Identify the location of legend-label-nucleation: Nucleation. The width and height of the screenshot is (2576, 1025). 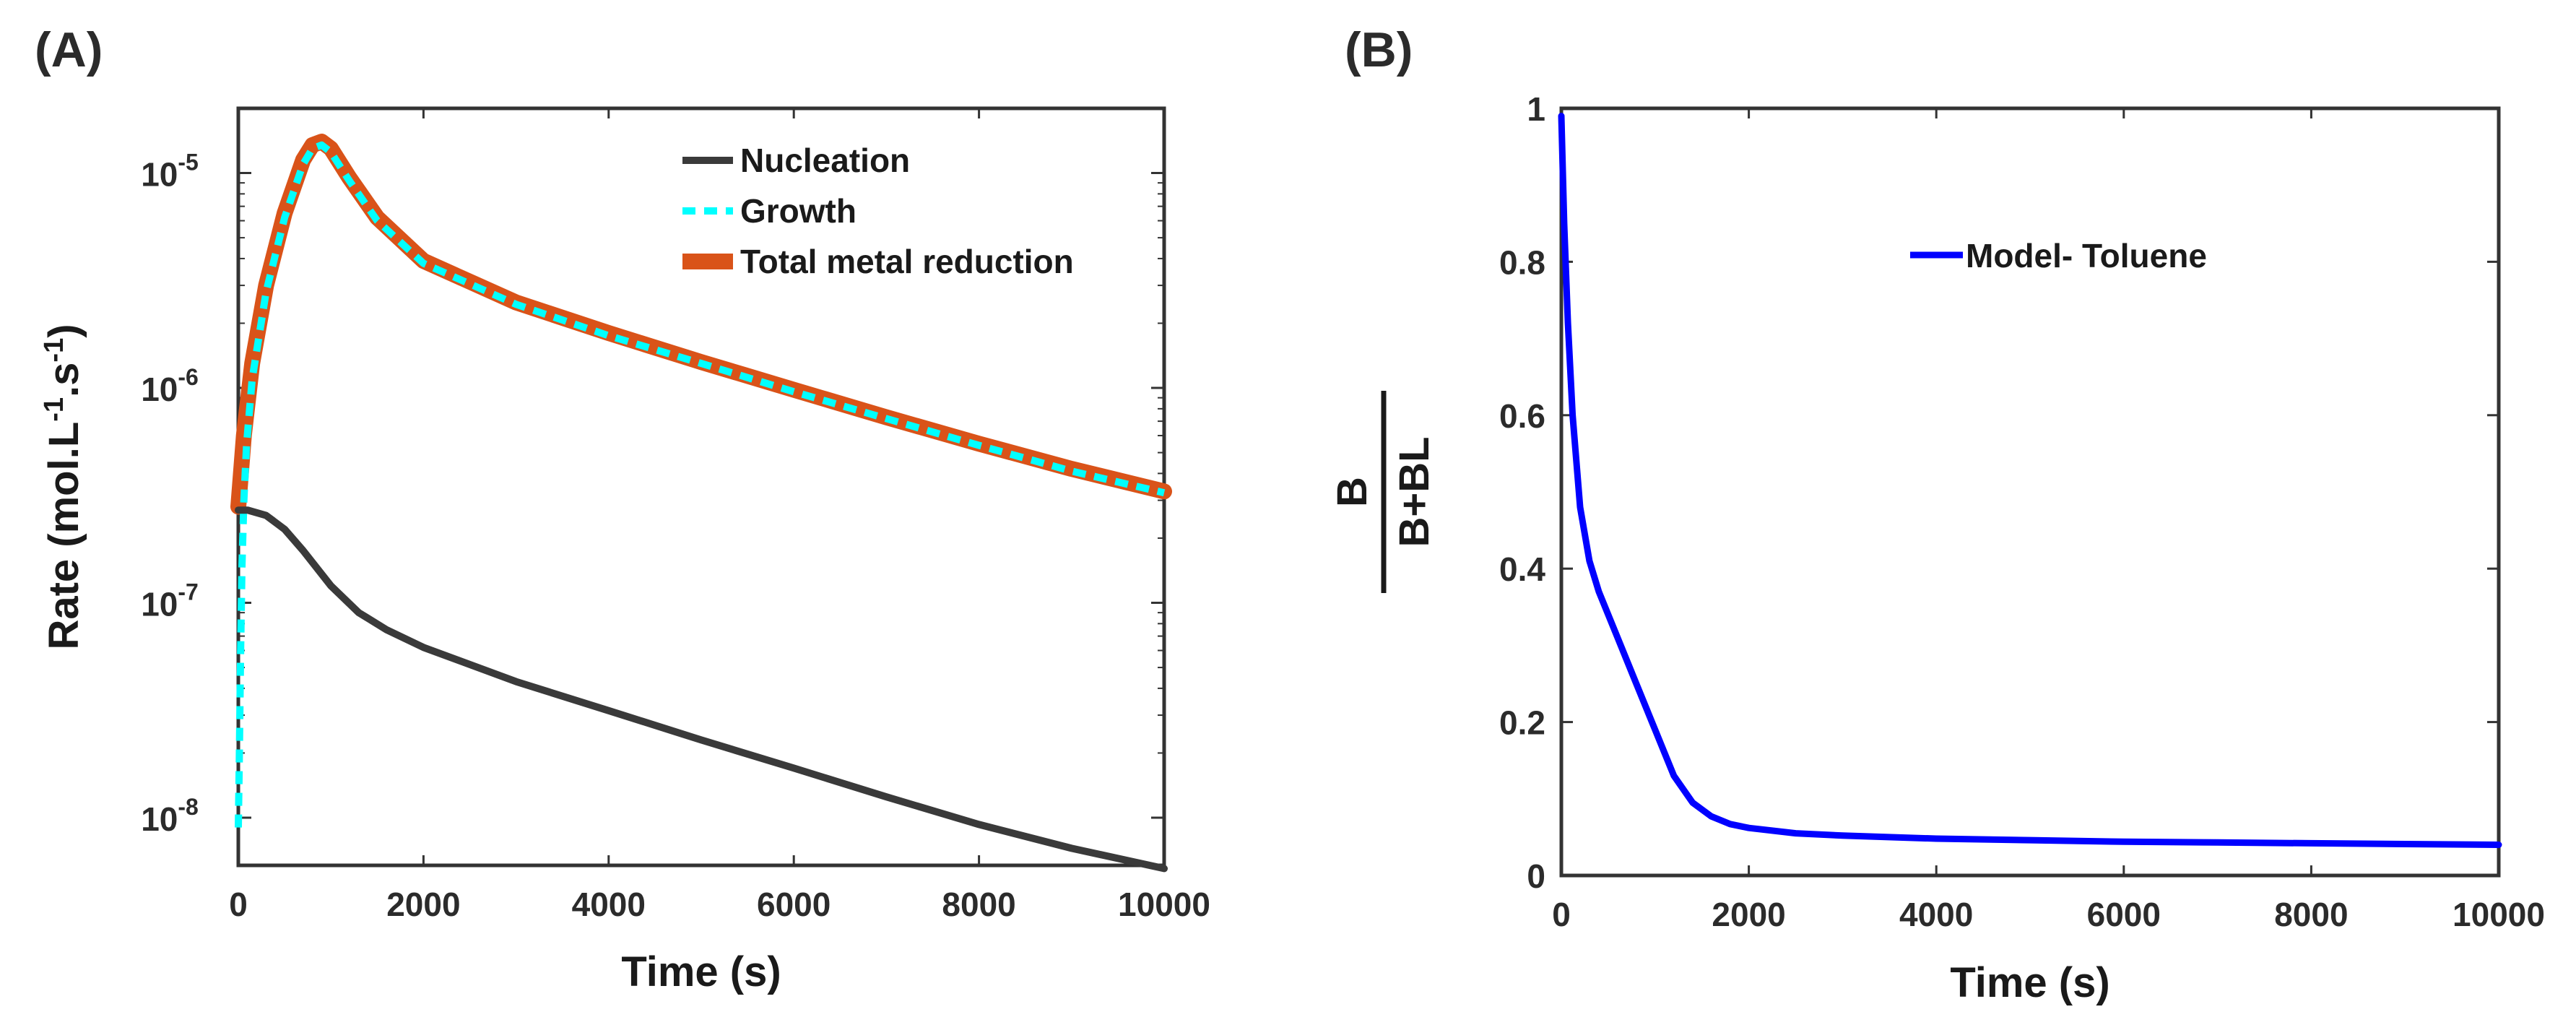
(825, 160).